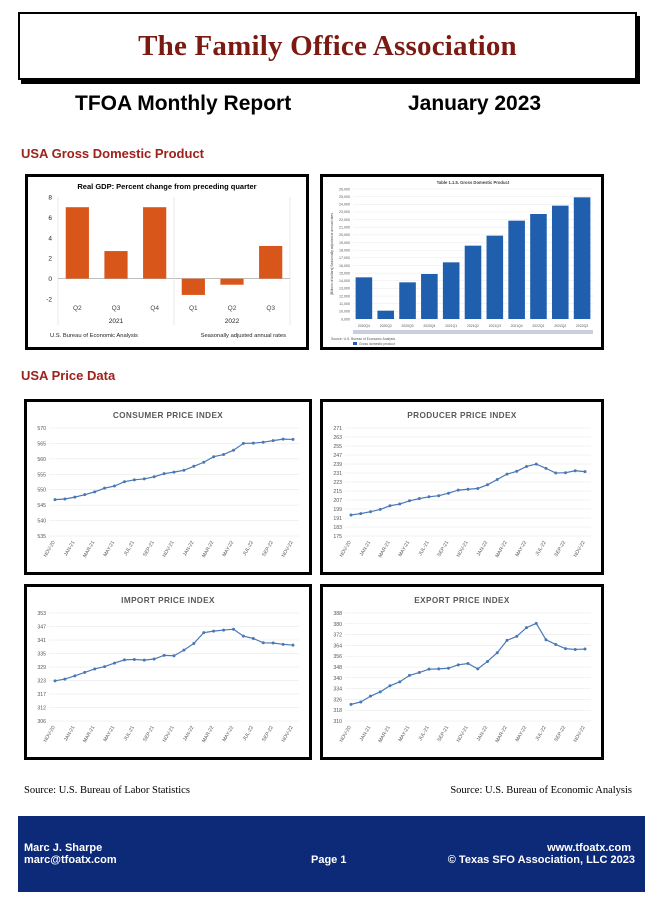  I want to click on legend-label: Gross domestic product, so click(377, 344).